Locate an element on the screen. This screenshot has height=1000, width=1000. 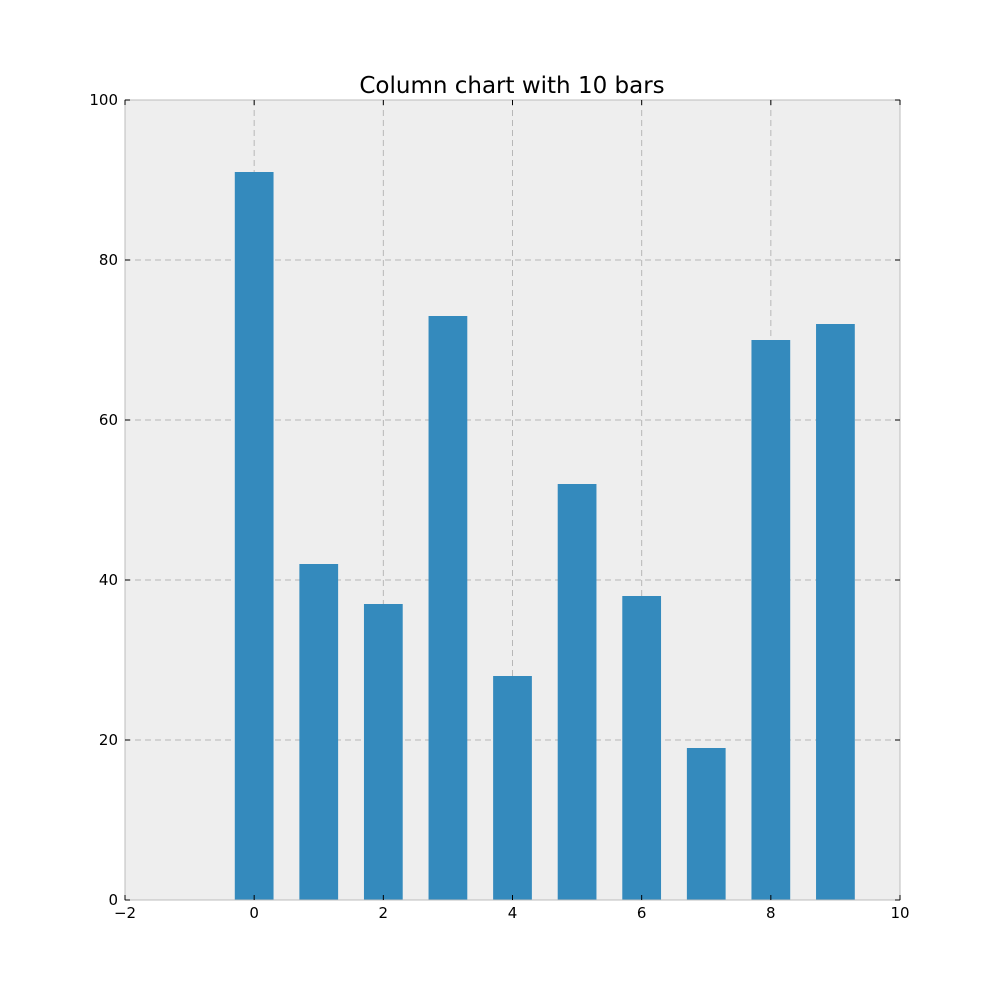
y-tick-label: 60 is located at coordinates (108, 420).